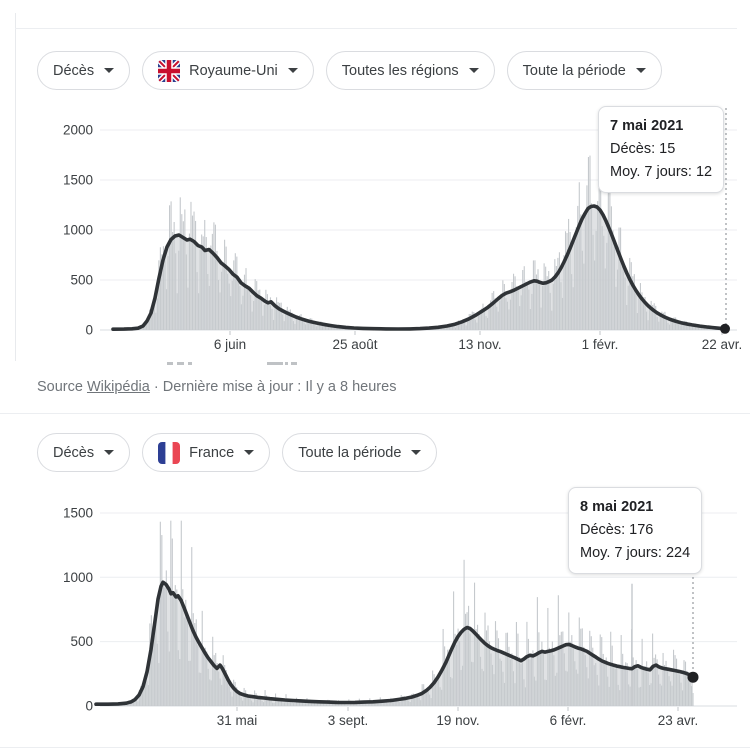 The width and height of the screenshot is (750, 750). I want to click on source-prefix: Source, so click(60, 387).